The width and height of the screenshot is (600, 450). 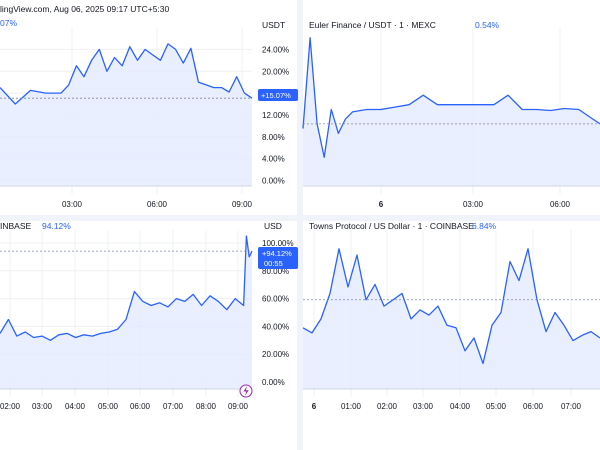 I want to click on p3-price-line, so click(x=126, y=288).